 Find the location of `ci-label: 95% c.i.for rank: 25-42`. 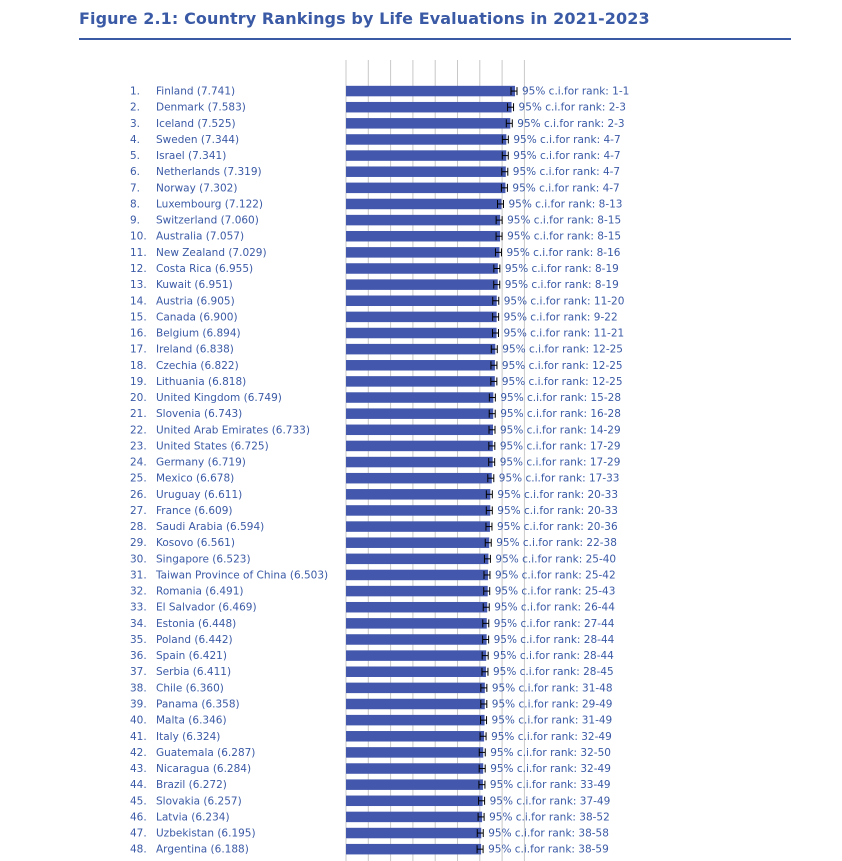

ci-label: 95% c.i.for rank: 25-42 is located at coordinates (555, 575).